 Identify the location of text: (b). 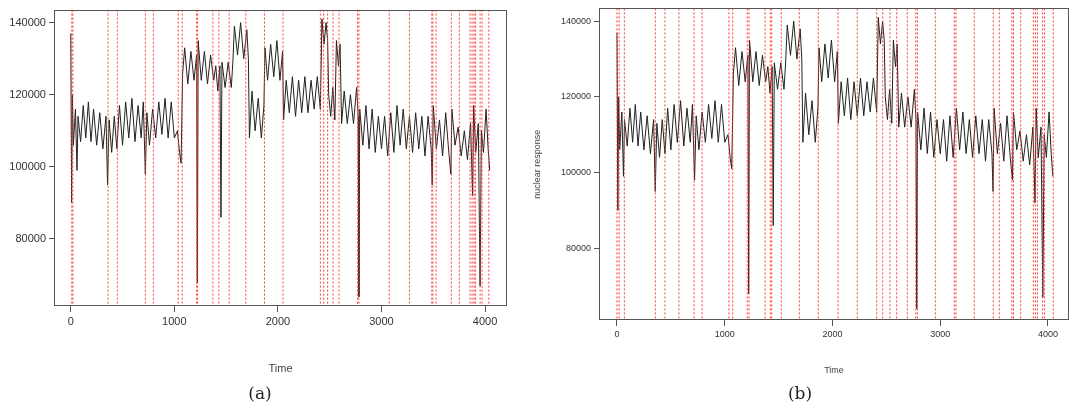
(800, 393).